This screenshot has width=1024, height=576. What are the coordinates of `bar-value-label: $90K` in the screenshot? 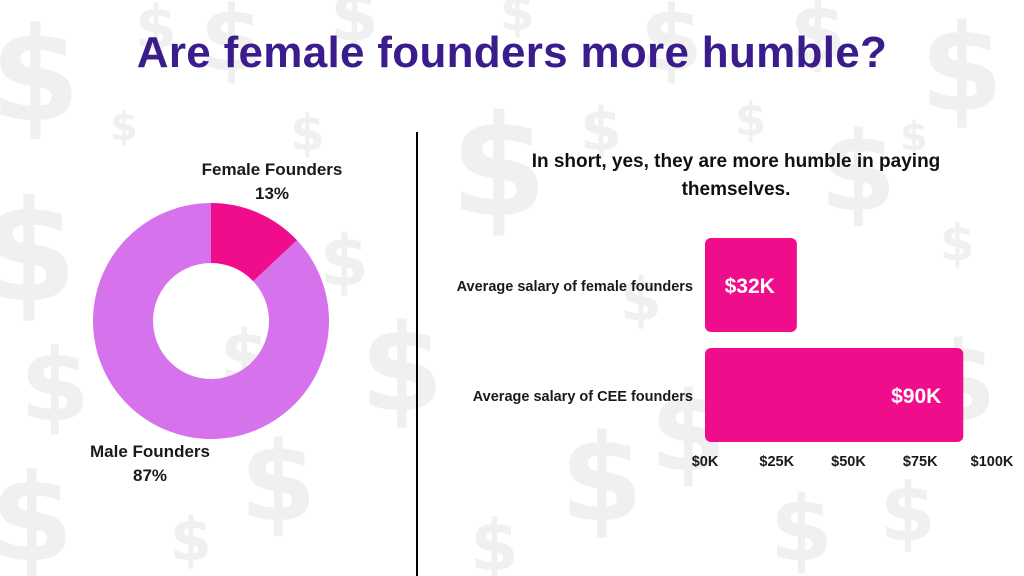 It's located at (916, 396).